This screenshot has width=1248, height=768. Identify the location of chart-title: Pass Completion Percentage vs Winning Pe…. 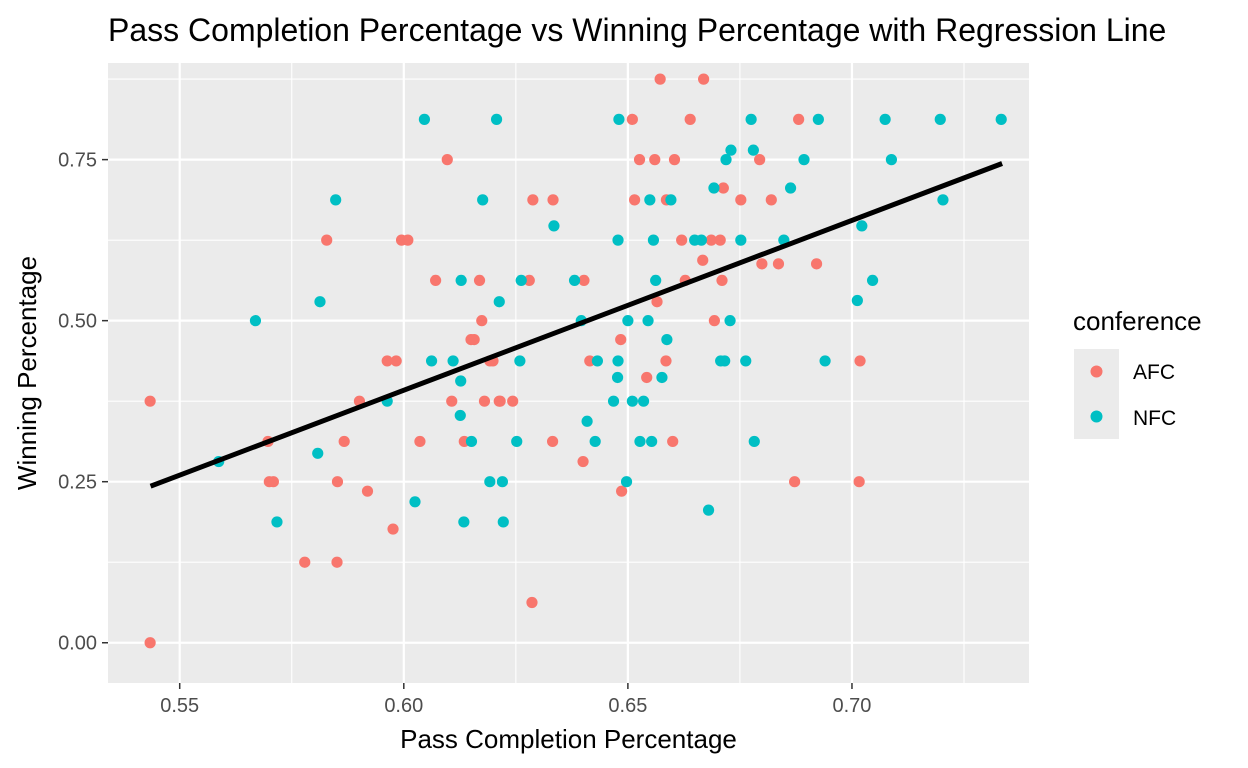
(637, 30).